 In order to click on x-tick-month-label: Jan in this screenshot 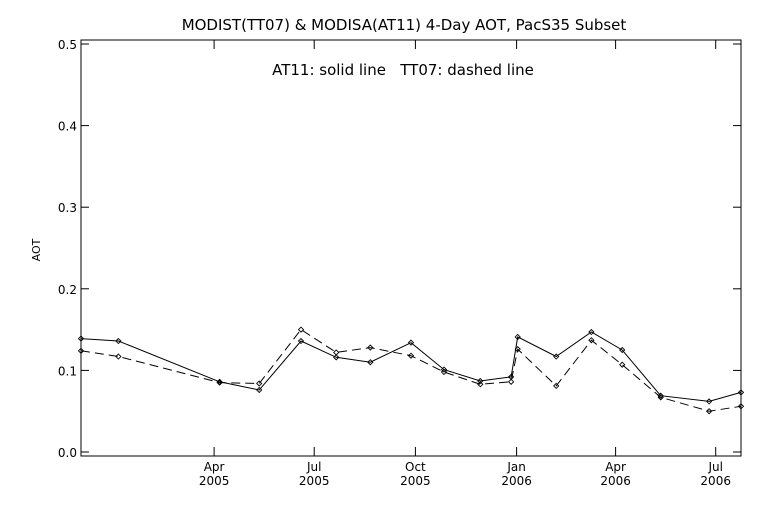, I will do `click(516, 467)`.